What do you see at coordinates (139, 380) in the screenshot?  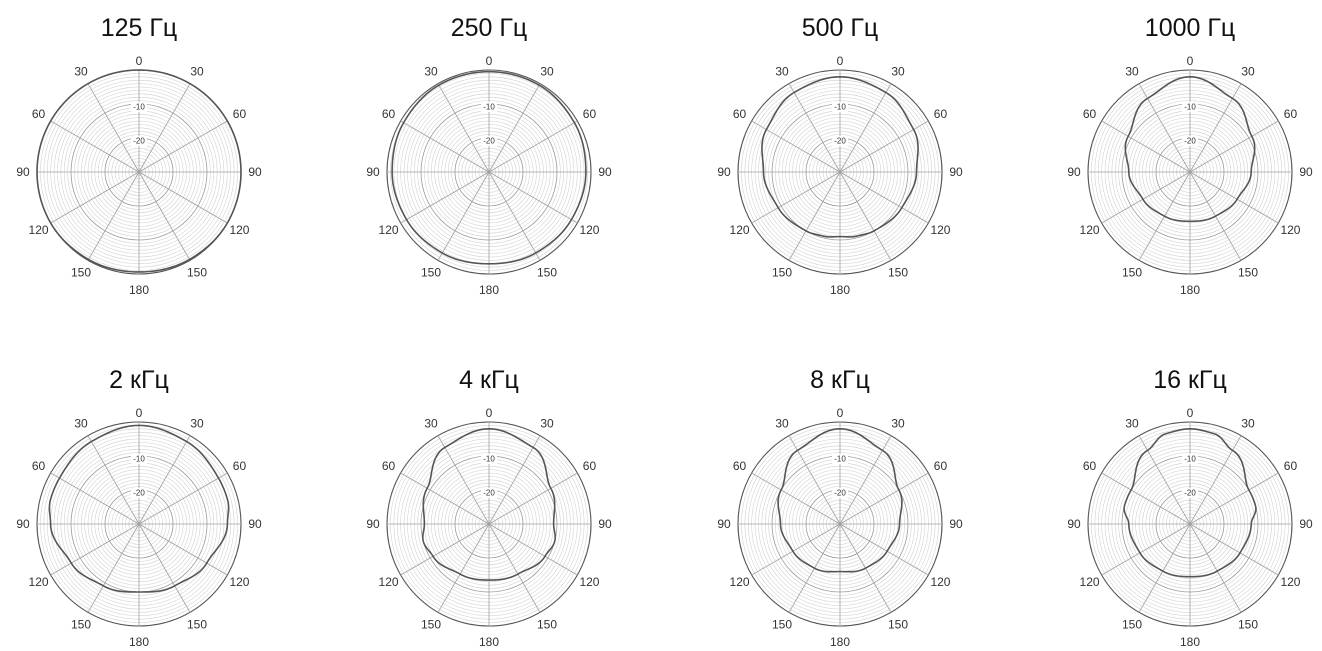 I see `chart-title: 2 кГц` at bounding box center [139, 380].